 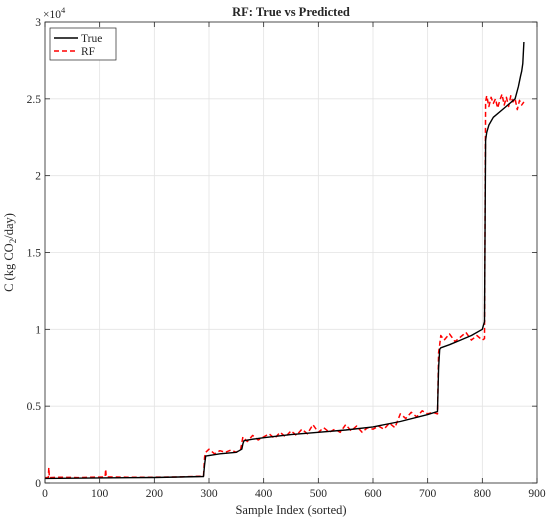 What do you see at coordinates (373, 494) in the screenshot?
I see `x-tick-label: 600` at bounding box center [373, 494].